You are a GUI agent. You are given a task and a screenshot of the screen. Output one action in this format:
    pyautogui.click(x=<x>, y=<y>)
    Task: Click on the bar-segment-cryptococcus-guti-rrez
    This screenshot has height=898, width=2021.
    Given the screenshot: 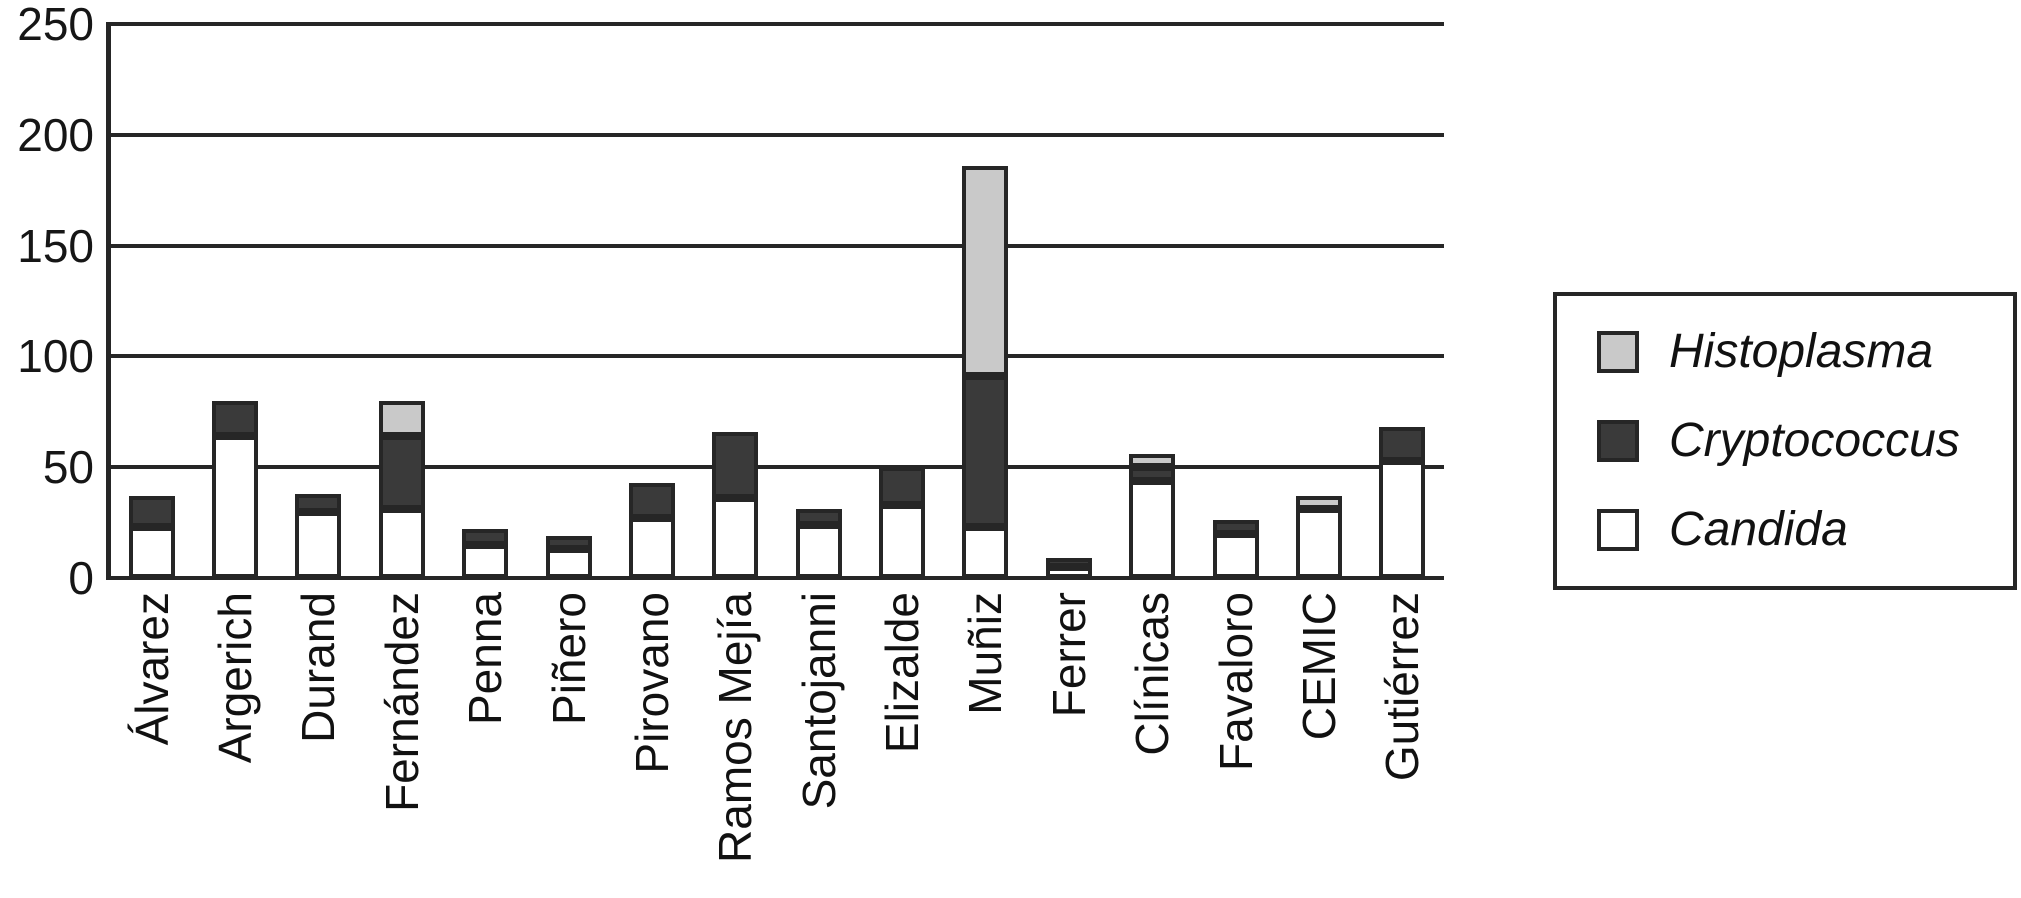 What is the action you would take?
    pyautogui.click(x=1402, y=444)
    